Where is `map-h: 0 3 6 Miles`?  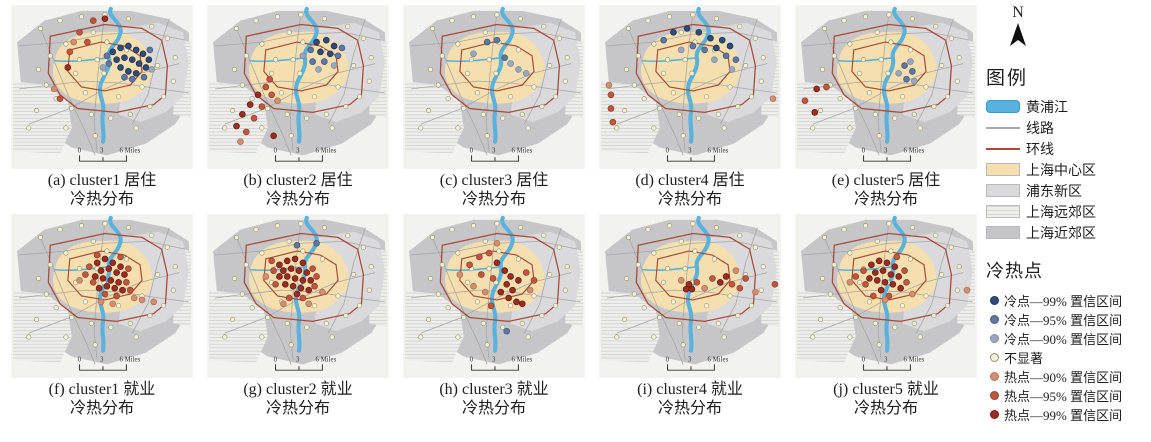
map-h: 0 3 6 Miles is located at coordinates (494, 296).